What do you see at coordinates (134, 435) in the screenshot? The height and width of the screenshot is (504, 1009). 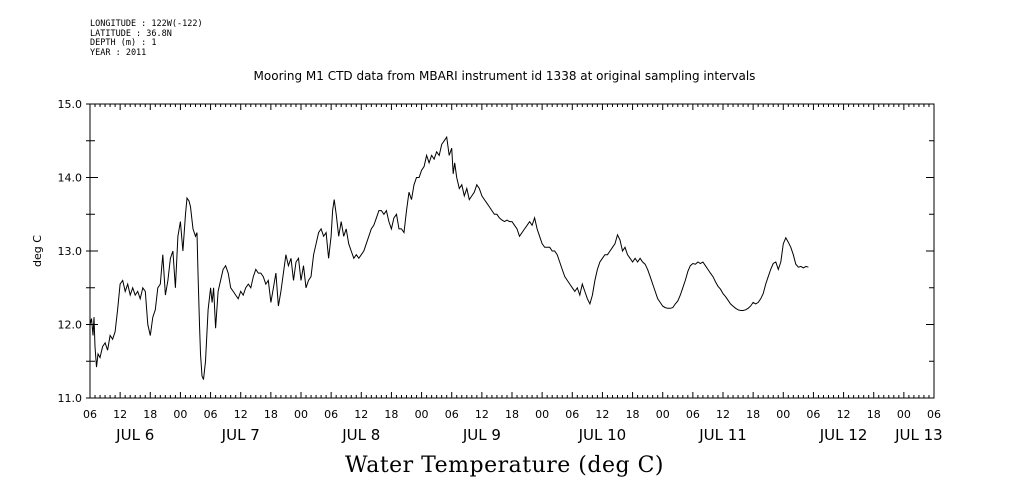 I see `x-day-label: JUL 6` at bounding box center [134, 435].